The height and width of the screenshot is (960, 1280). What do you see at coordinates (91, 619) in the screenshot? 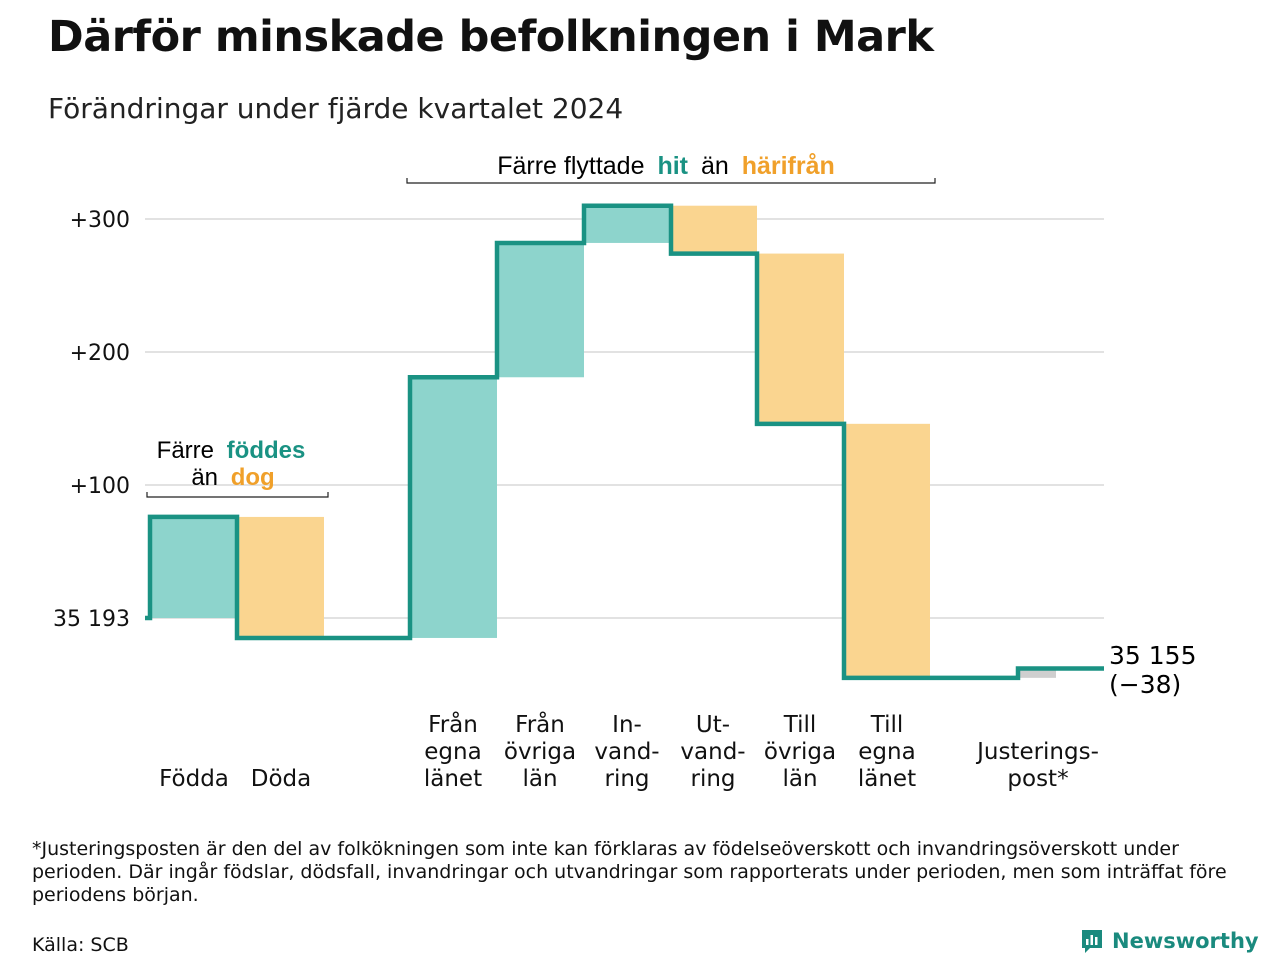
I see `y-tick-label: 35 193` at bounding box center [91, 619].